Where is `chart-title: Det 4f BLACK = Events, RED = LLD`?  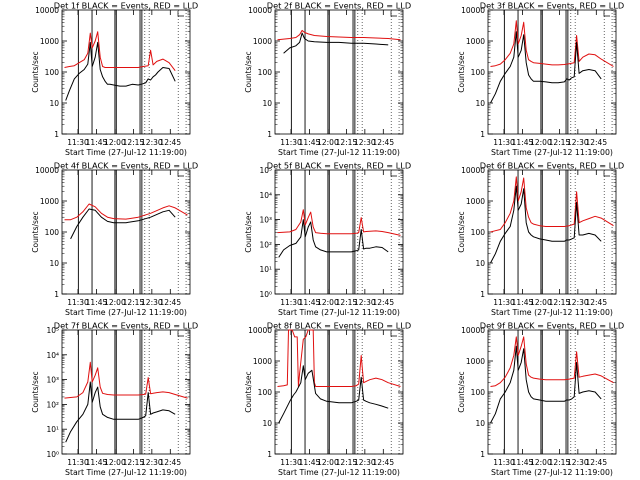
chart-title: Det 4f BLACK = Events, RED = LLD is located at coordinates (126, 166).